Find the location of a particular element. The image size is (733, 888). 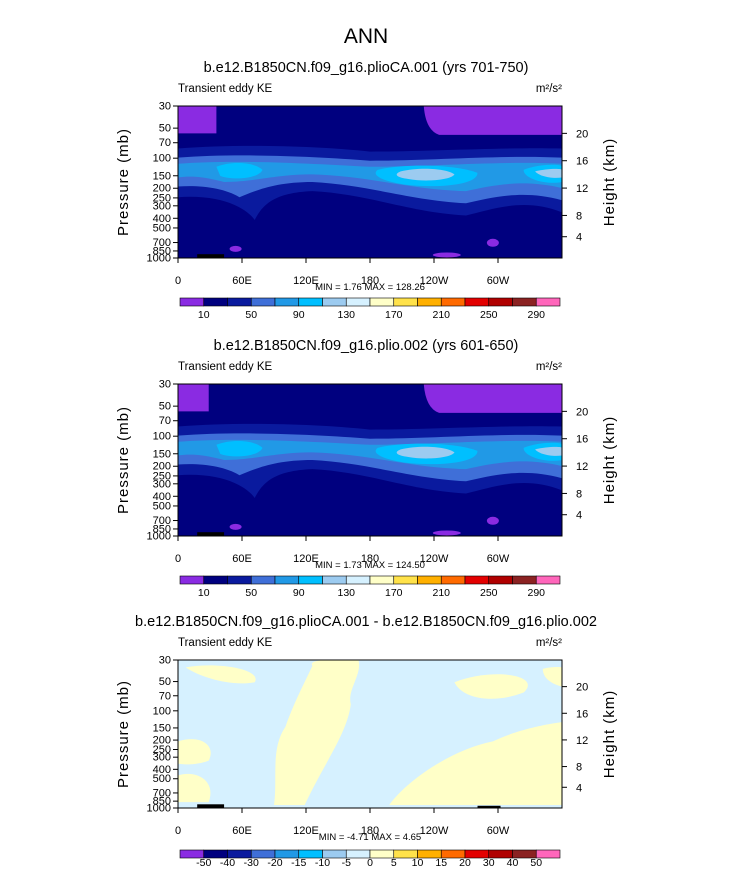

contour-field is located at coordinates (370, 182).